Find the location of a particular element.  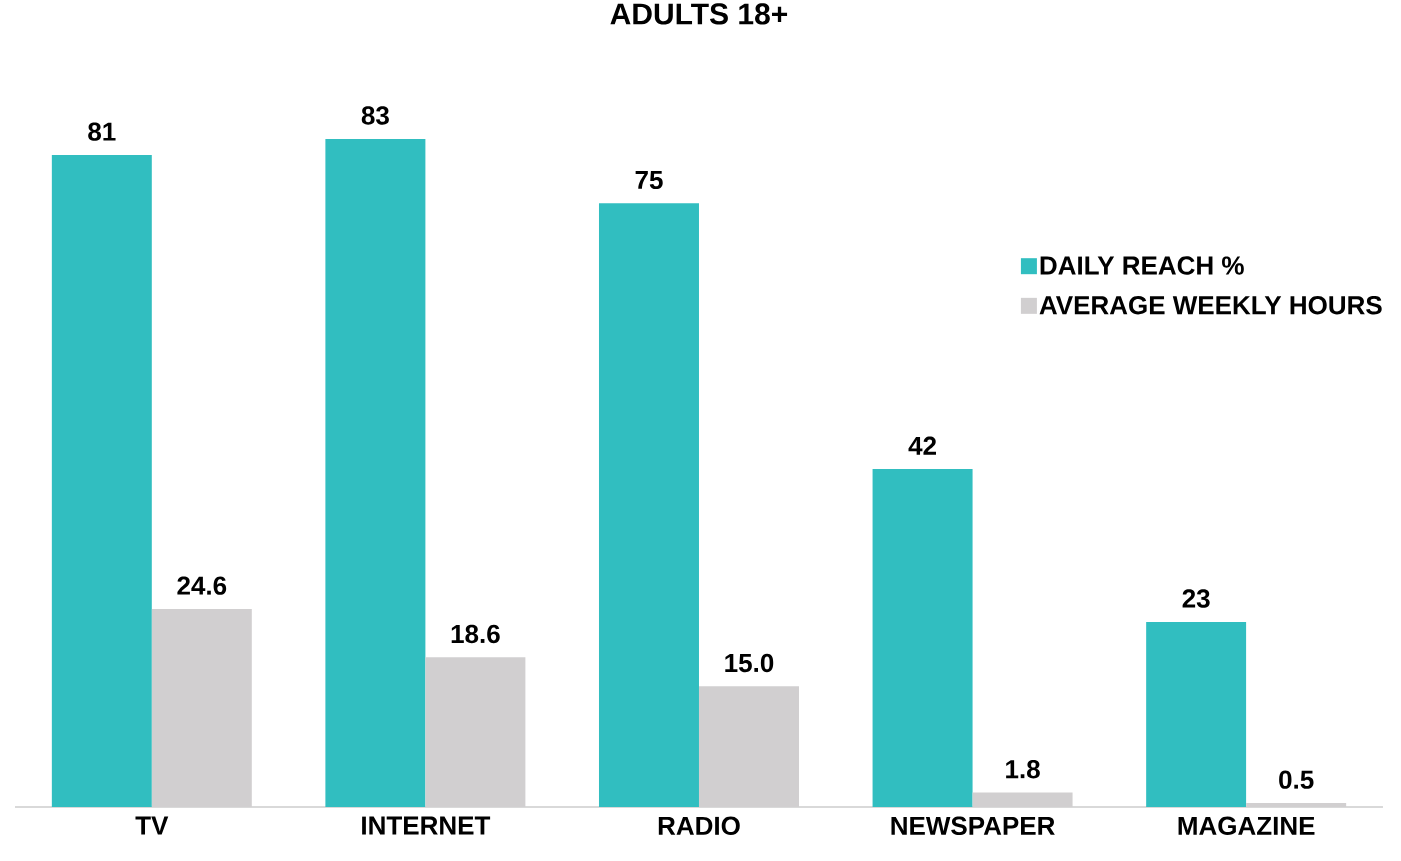

data-label: 42 is located at coordinates (922, 445).